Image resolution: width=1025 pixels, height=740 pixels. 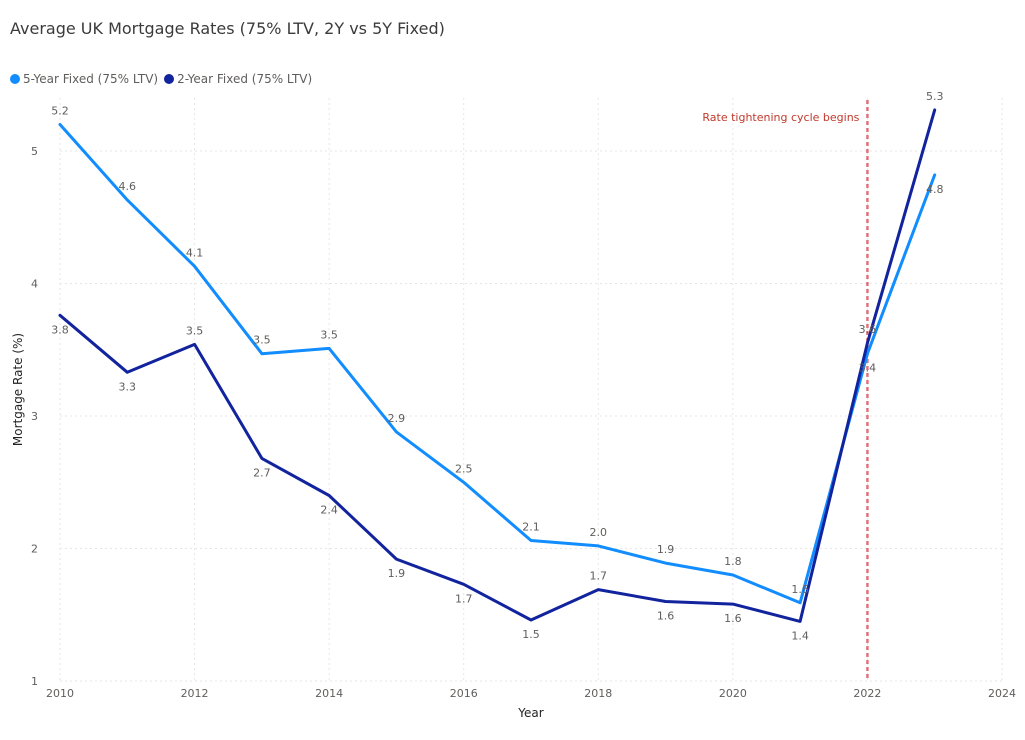 I want to click on data-label-2y: 3.8, so click(x=60, y=329).